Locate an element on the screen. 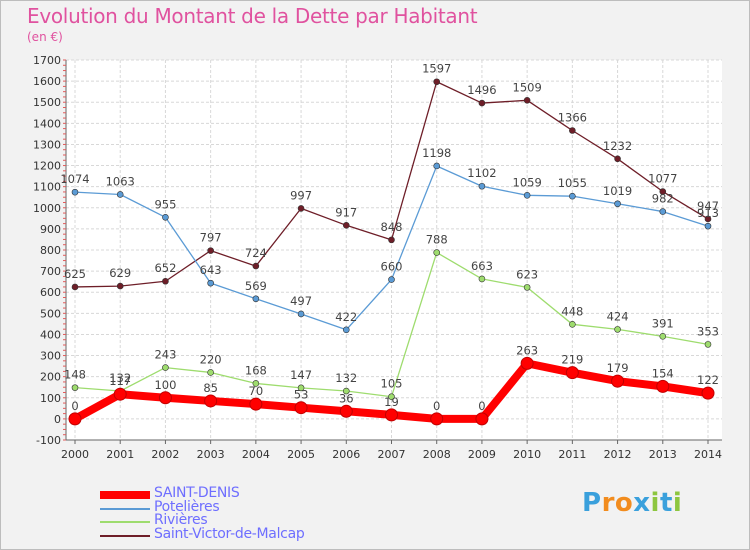 The height and width of the screenshot is (550, 750). x-tick-label: 2004 is located at coordinates (256, 454).